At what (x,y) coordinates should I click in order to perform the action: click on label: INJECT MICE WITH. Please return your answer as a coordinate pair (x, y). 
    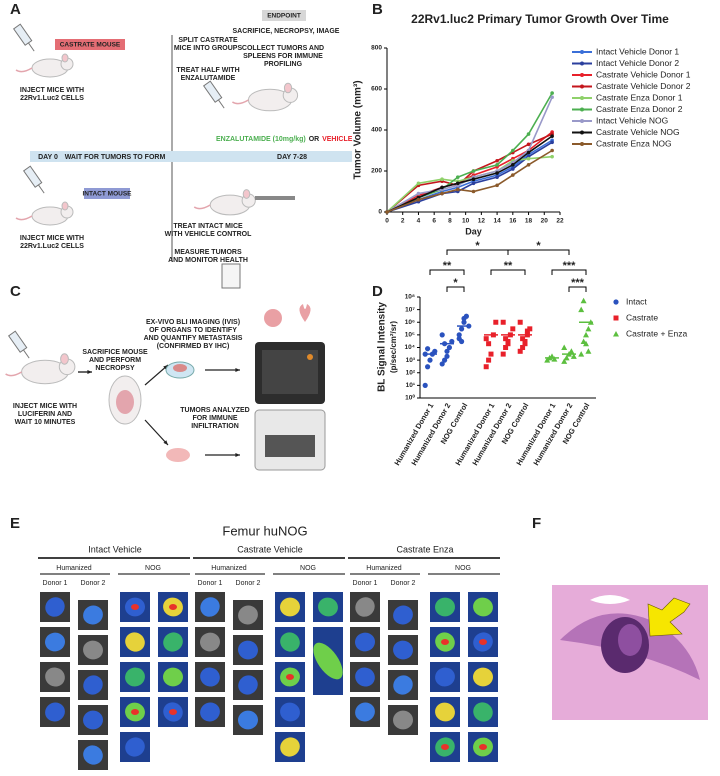
    Looking at the image, I should click on (45, 406).